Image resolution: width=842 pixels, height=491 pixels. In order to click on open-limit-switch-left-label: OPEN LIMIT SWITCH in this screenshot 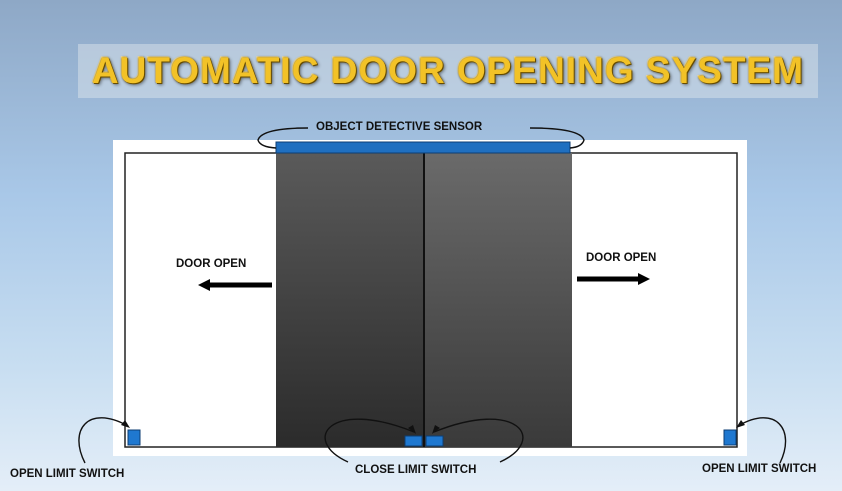, I will do `click(67, 474)`.